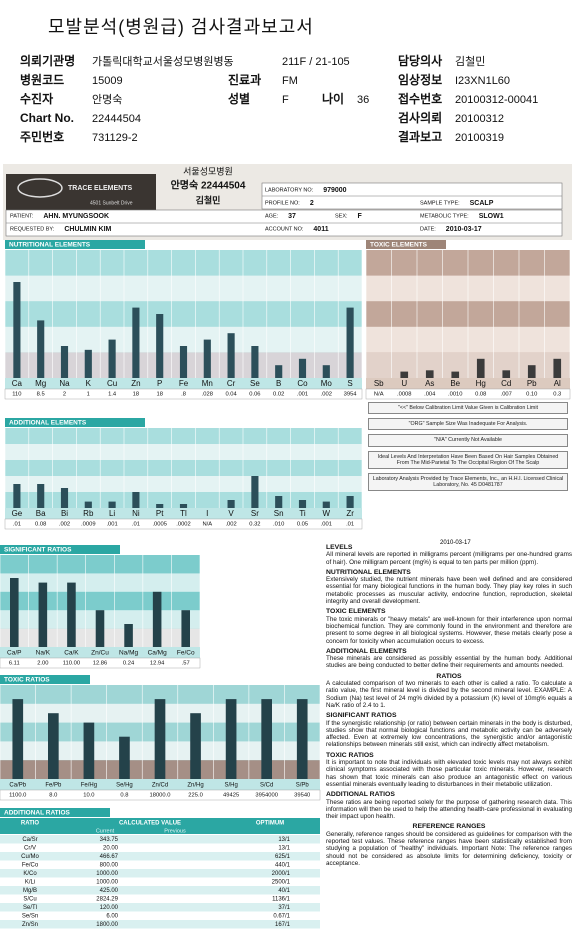 This screenshot has width=575, height=929. What do you see at coordinates (482, 203) in the screenshot?
I see `lab-field-value: SCALP` at bounding box center [482, 203].